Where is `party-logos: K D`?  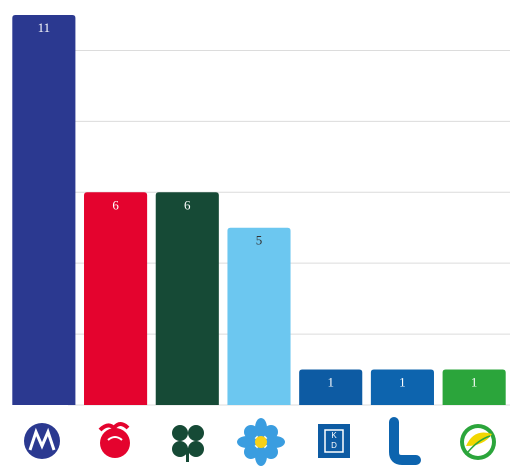
party-logos: K D is located at coordinates (260, 441).